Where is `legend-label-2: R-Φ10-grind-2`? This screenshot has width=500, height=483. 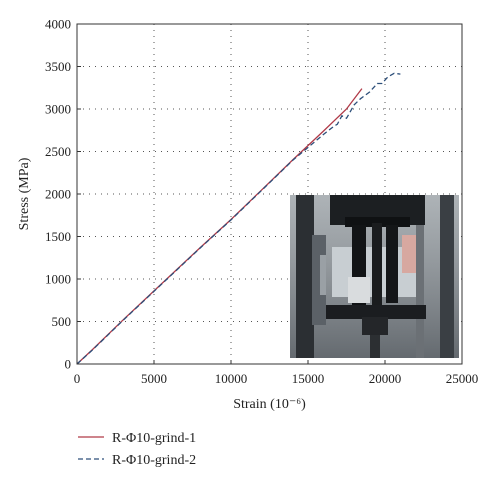
legend-label-2: R-Φ10-grind-2 is located at coordinates (154, 460).